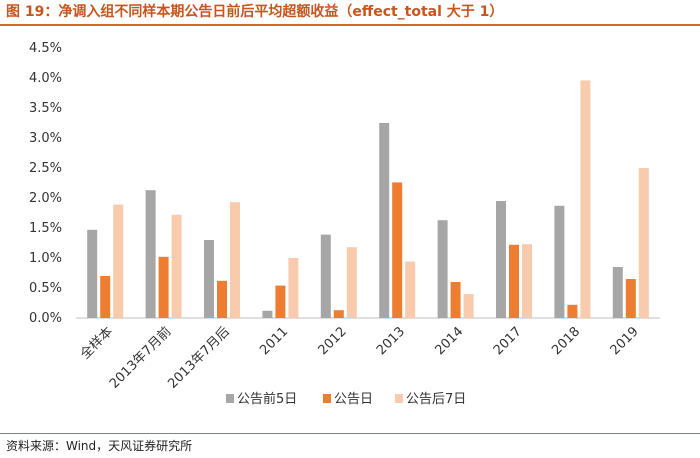  What do you see at coordinates (45, 258) in the screenshot?
I see `y-tick-label: 1.0%` at bounding box center [45, 258].